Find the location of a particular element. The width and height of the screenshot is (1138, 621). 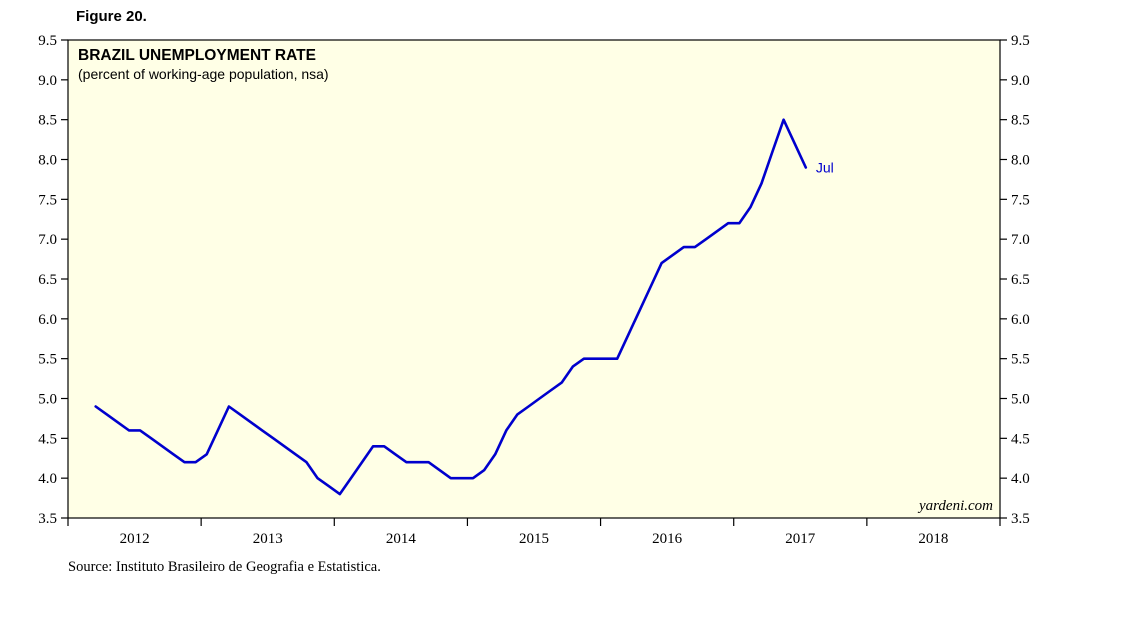

y-axis-label-left: 7.5 is located at coordinates (47, 200).